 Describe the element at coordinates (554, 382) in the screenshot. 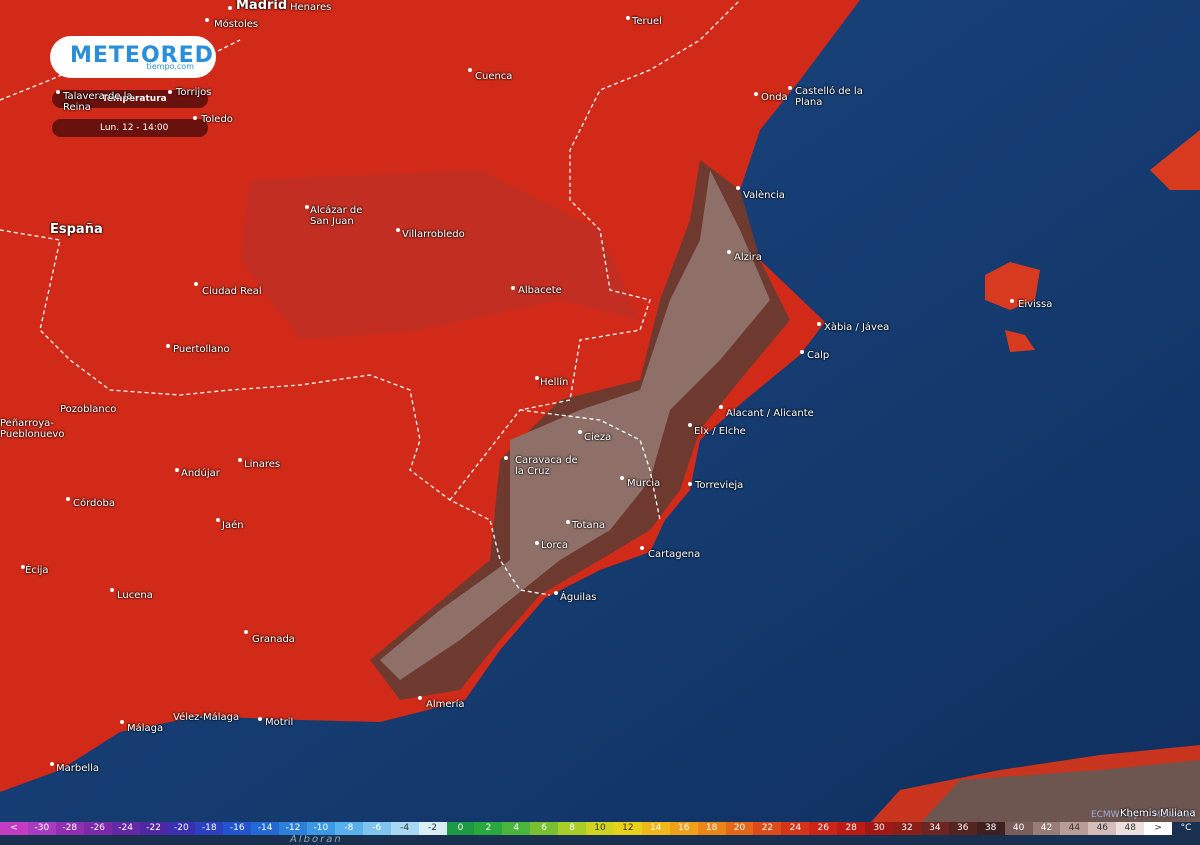

I see `place-label: Hellín` at that location.